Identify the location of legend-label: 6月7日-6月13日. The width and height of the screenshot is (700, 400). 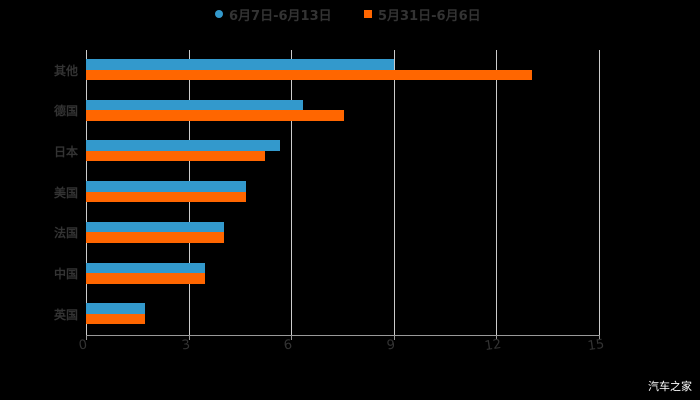
(280, 16).